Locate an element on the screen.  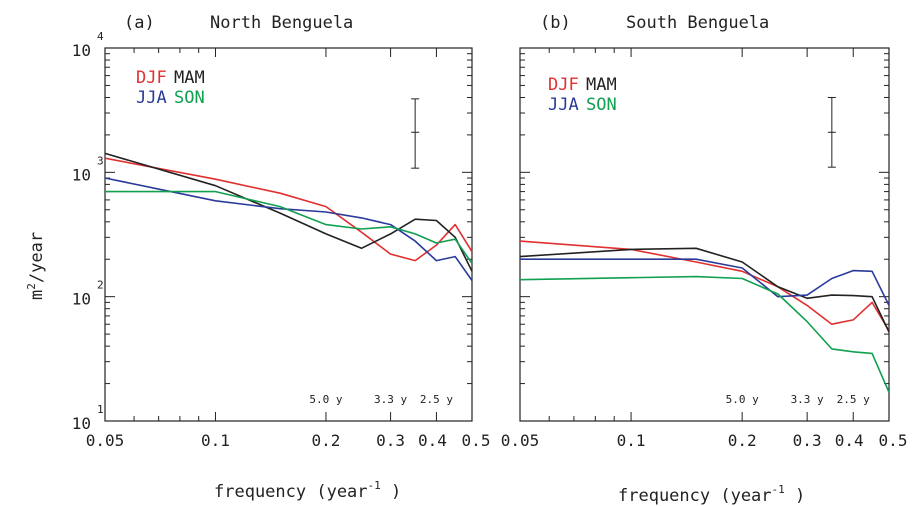
x-axis-label-b-close: ) is located at coordinates (795, 496).